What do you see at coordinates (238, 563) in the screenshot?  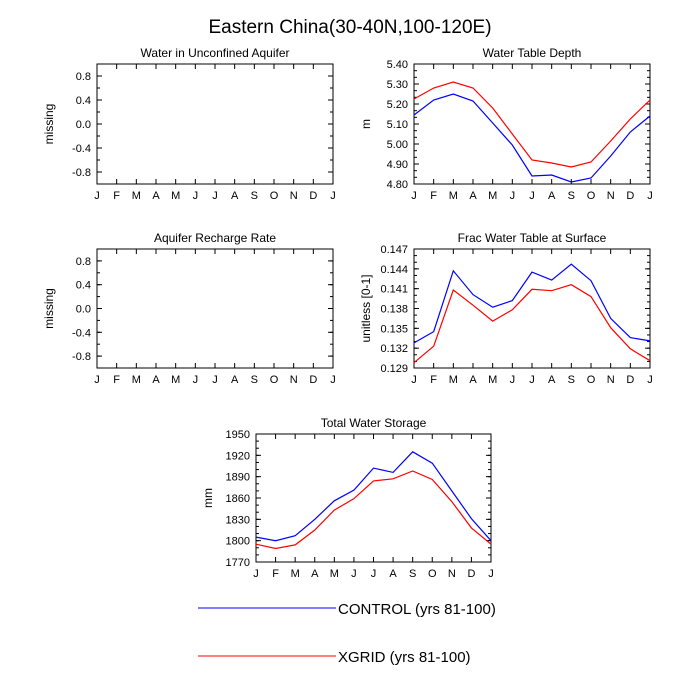 I see `y-tick-label: 1770` at bounding box center [238, 563].